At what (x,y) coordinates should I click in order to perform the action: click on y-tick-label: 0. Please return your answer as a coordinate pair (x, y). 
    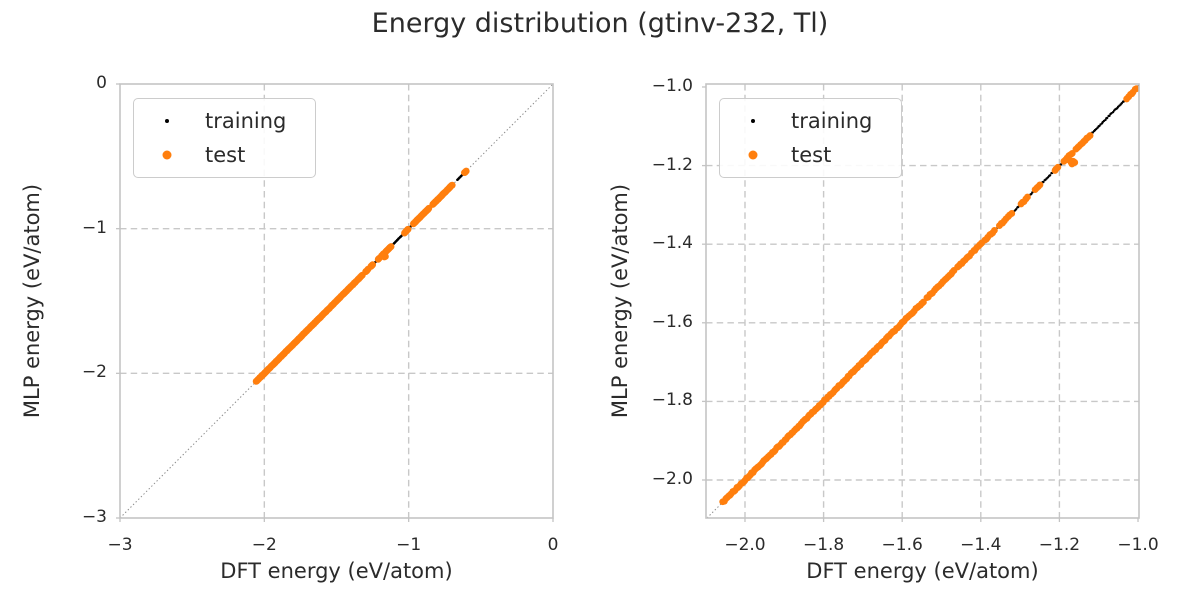
    Looking at the image, I should click on (101, 83).